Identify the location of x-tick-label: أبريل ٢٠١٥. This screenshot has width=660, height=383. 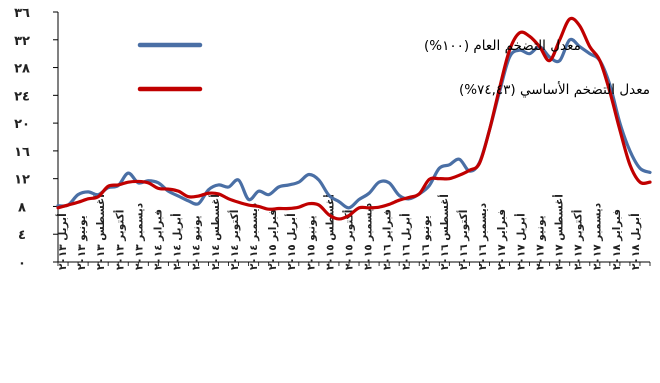
(291, 241).